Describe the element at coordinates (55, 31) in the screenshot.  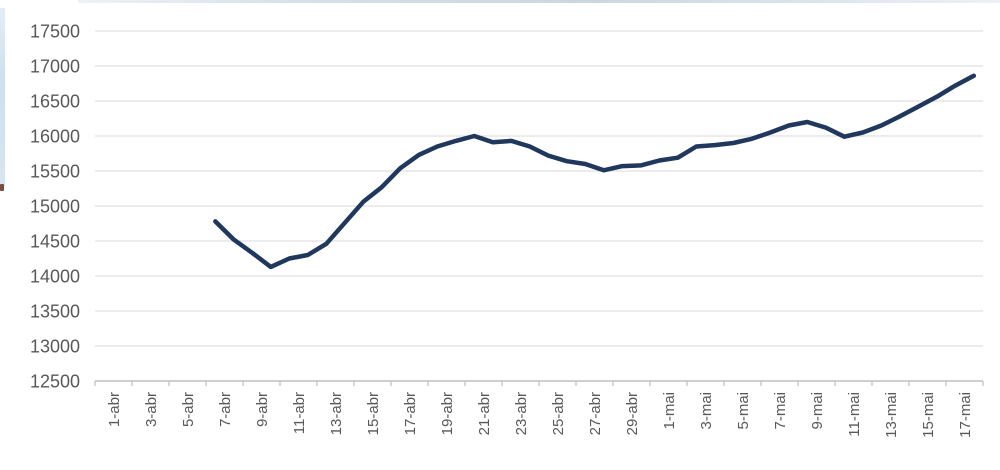
I see `y-tick-label: 17500` at that location.